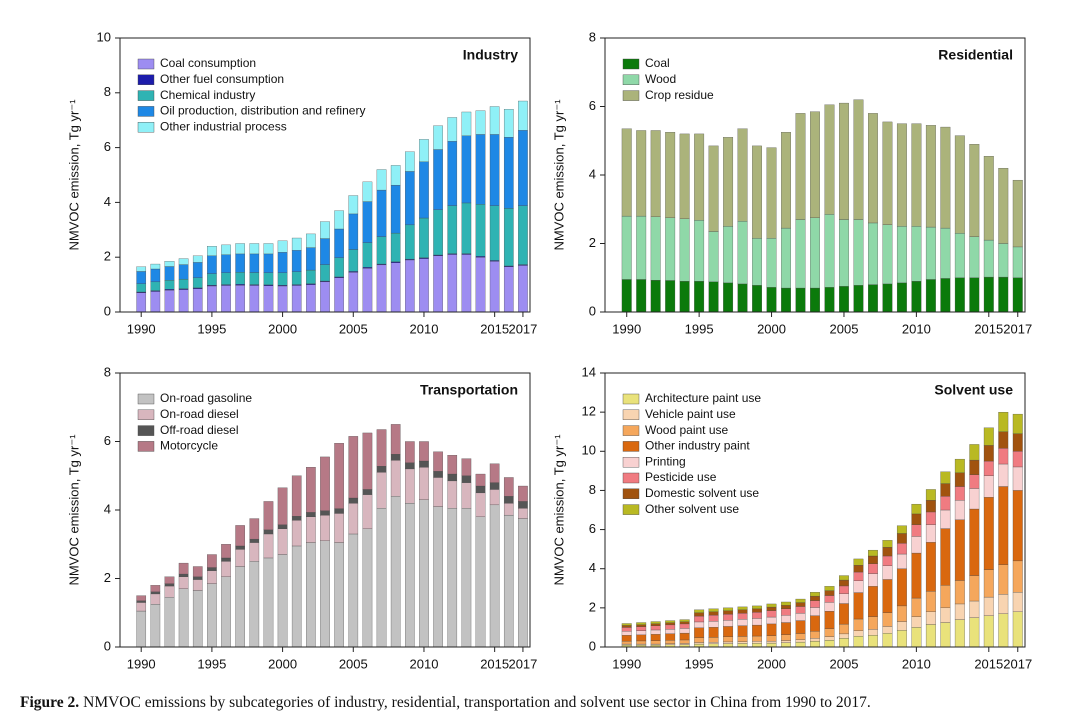 Image resolution: width=1080 pixels, height=724 pixels. Describe the element at coordinates (690, 414) in the screenshot. I see `legend-label: Vehicle paint use` at that location.